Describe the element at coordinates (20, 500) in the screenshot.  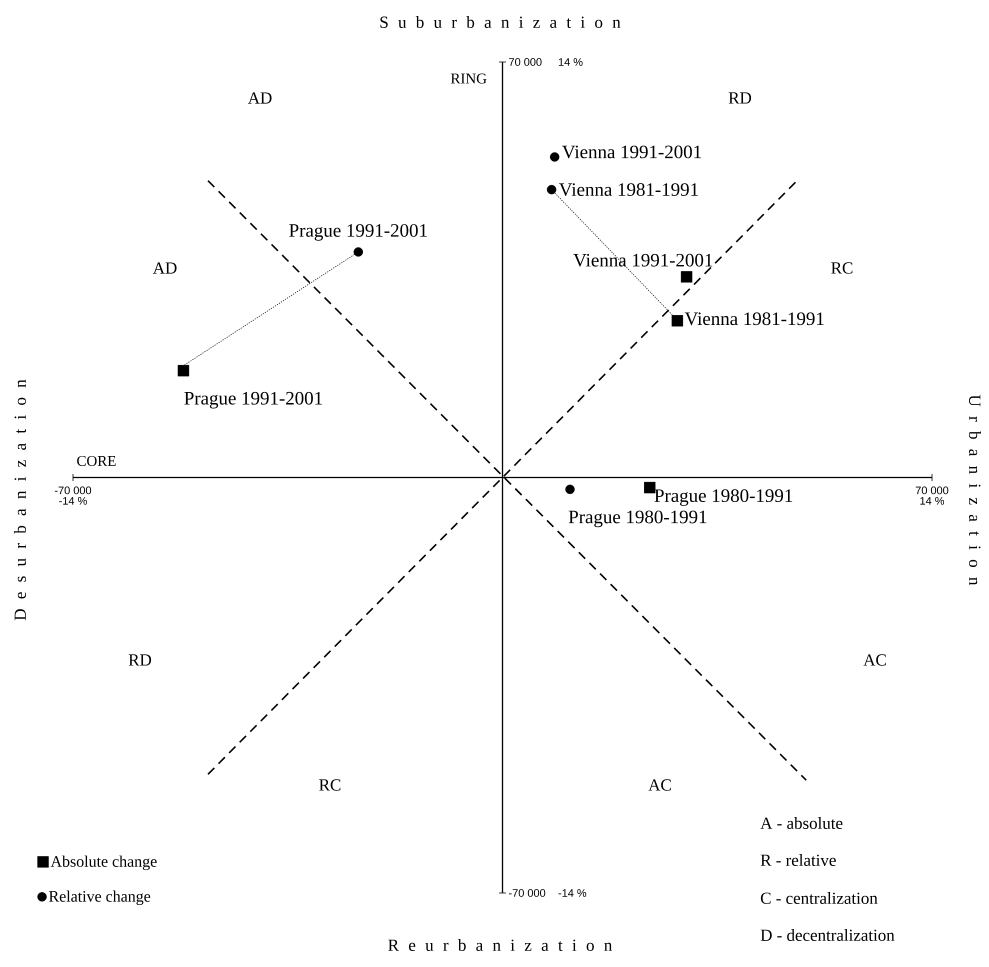
I see `text: D e s u r b a n i z a t i o n` at that location.